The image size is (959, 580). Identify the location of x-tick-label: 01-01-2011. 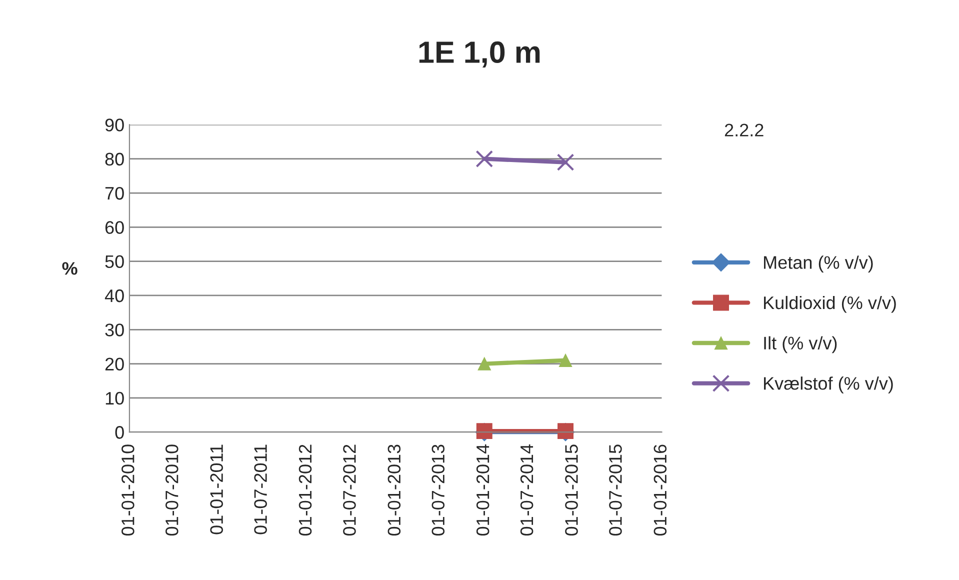
(216, 489).